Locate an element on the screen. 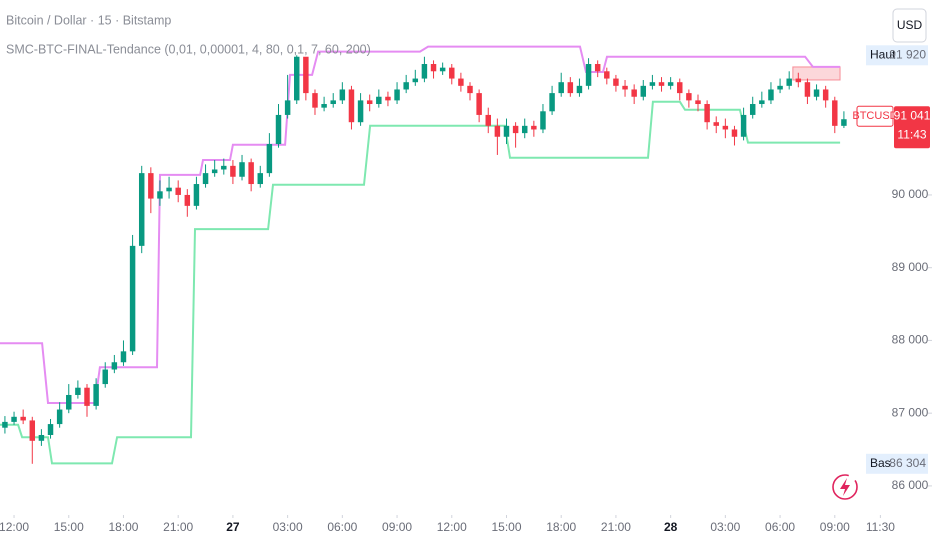 This screenshot has width=932, height=550. x-tick-label: 28 is located at coordinates (671, 527).